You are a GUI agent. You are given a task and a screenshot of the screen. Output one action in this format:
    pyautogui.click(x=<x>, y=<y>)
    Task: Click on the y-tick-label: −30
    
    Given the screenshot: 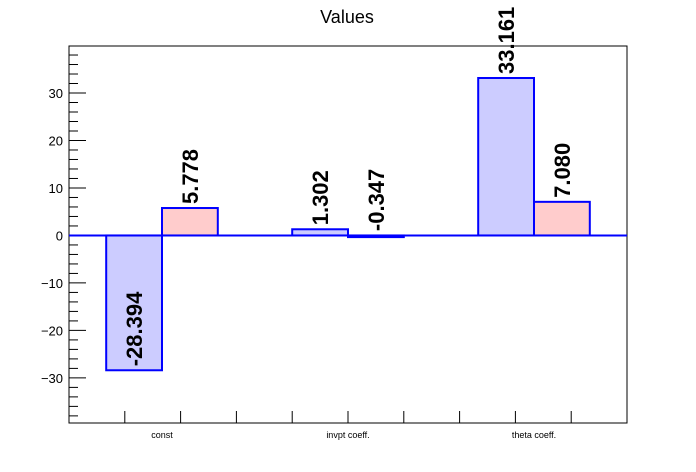 What is the action you would take?
    pyautogui.click(x=52, y=378)
    